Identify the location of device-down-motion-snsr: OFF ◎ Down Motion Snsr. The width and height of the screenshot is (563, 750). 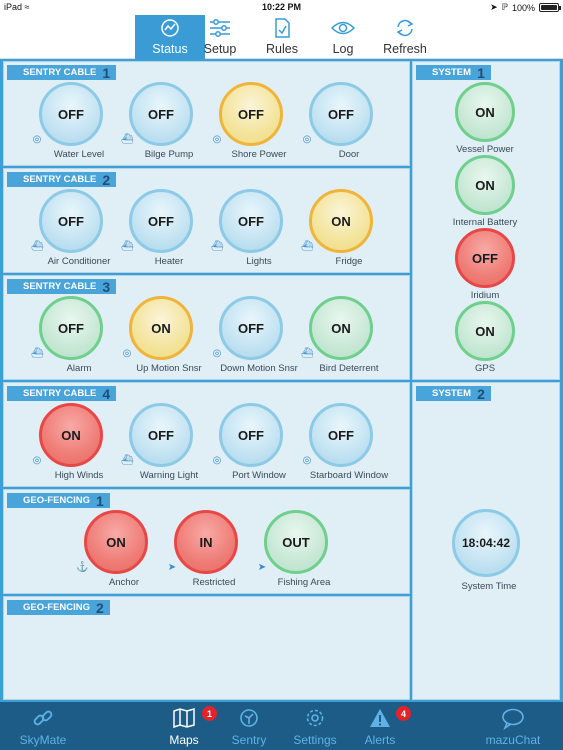
(258, 341).